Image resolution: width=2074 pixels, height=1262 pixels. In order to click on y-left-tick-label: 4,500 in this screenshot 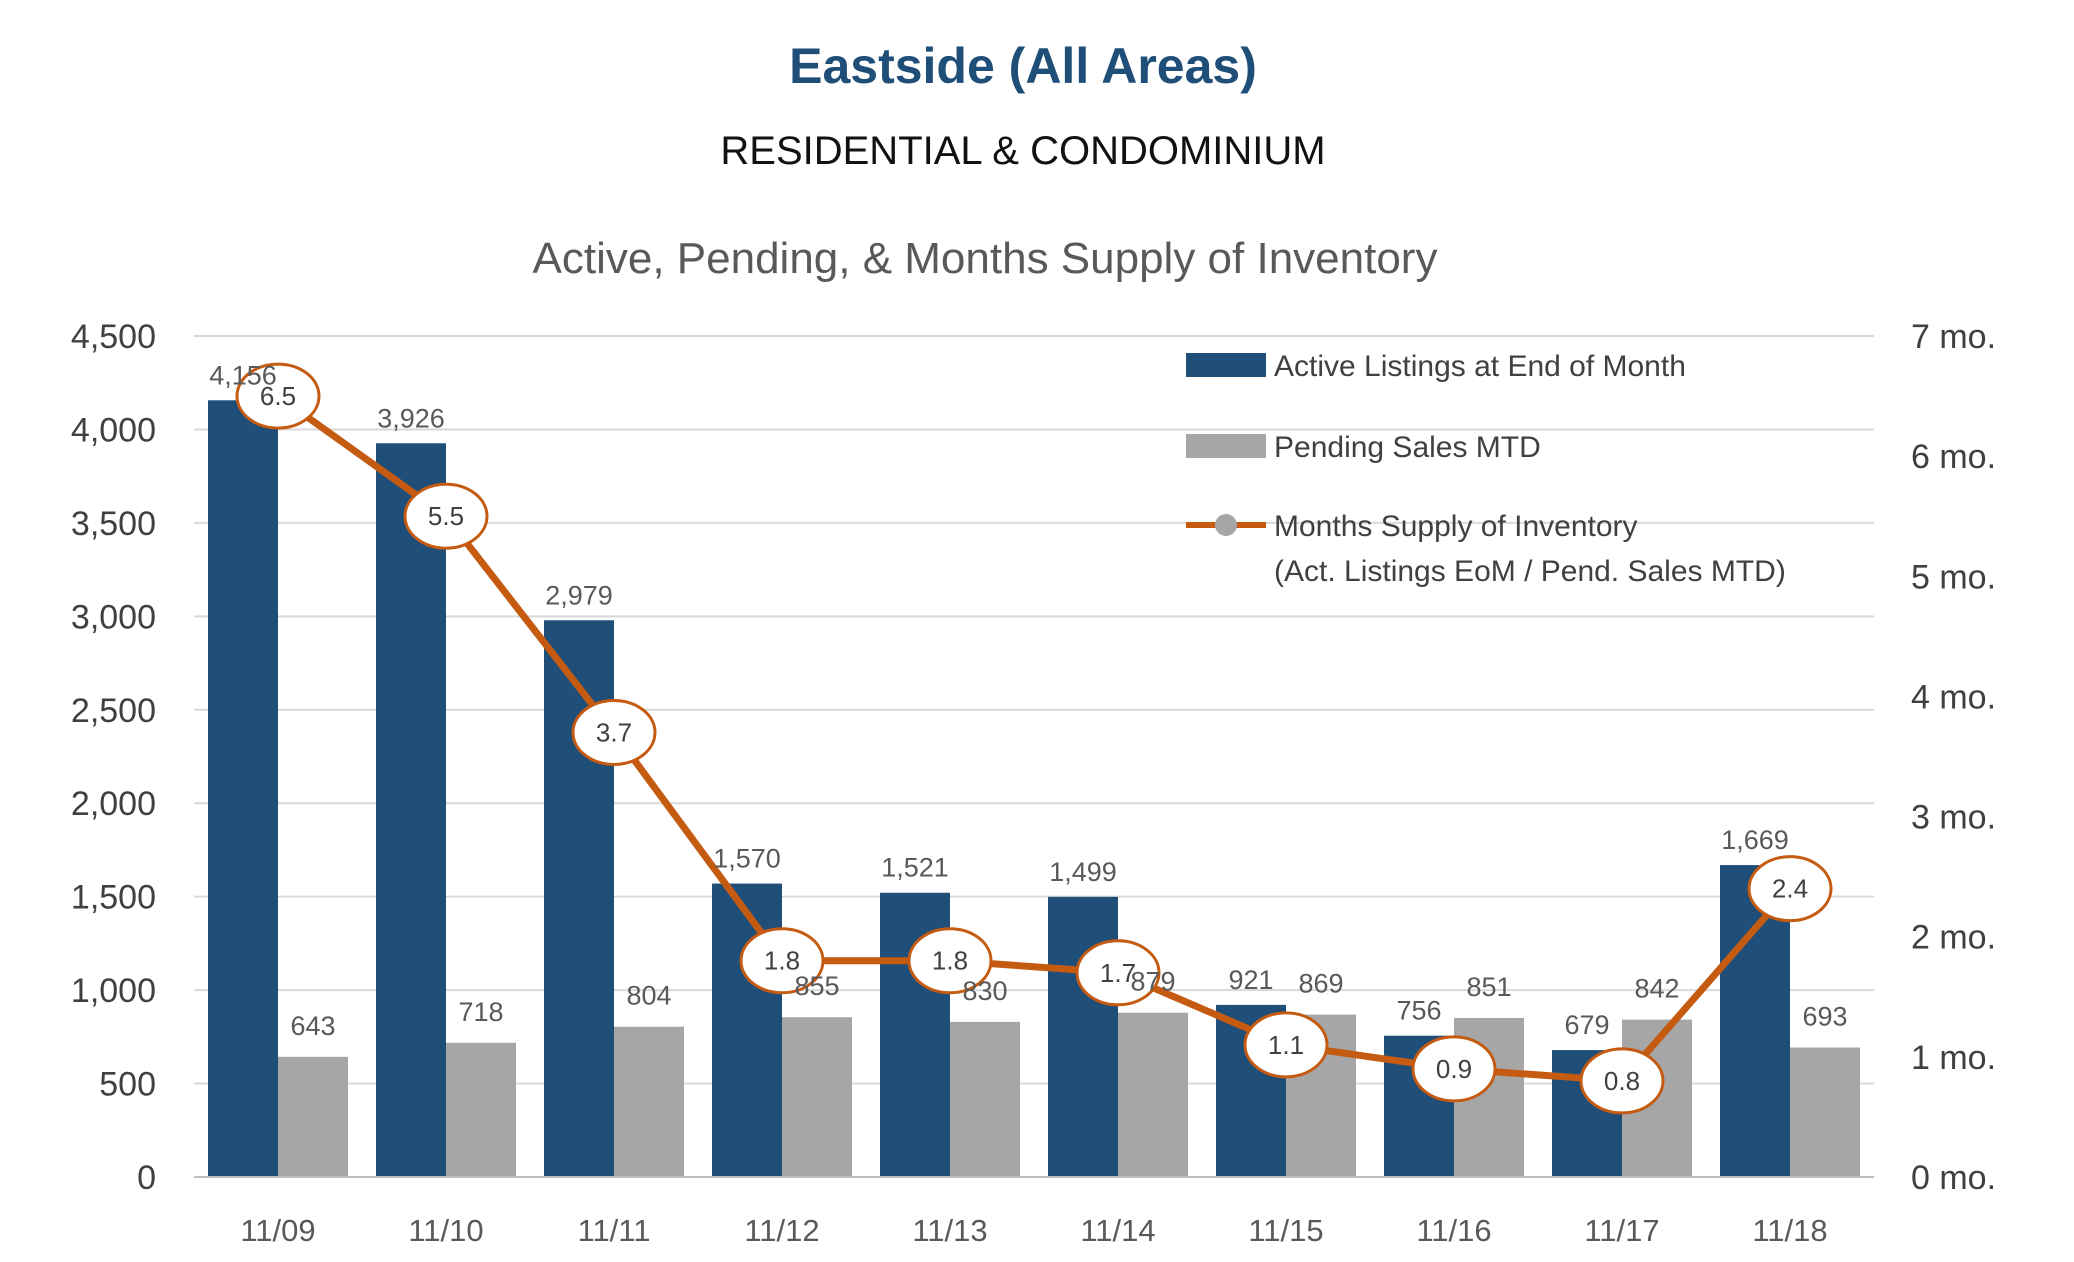, I will do `click(113, 337)`.